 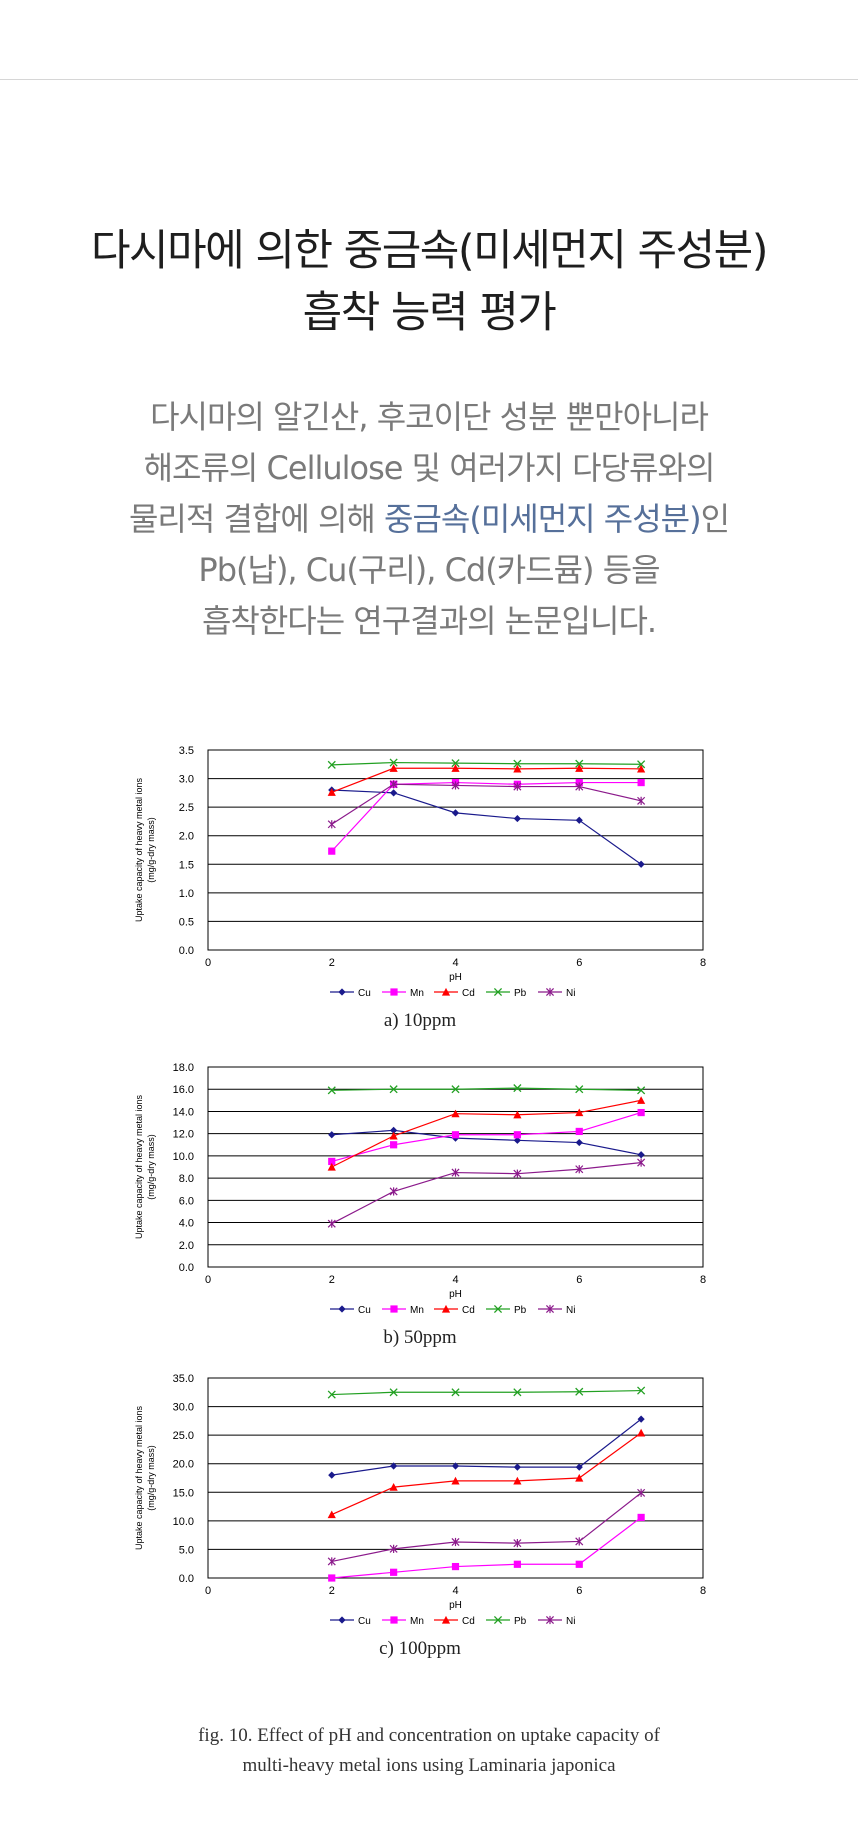 I want to click on chart-10ppm-series-cu, so click(x=486, y=827).